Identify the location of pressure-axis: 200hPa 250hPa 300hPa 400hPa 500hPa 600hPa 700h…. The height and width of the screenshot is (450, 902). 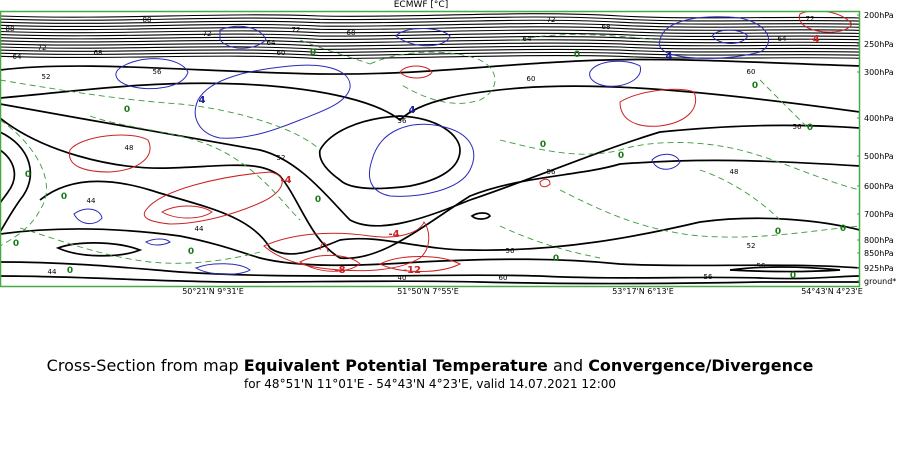
(876, 148).